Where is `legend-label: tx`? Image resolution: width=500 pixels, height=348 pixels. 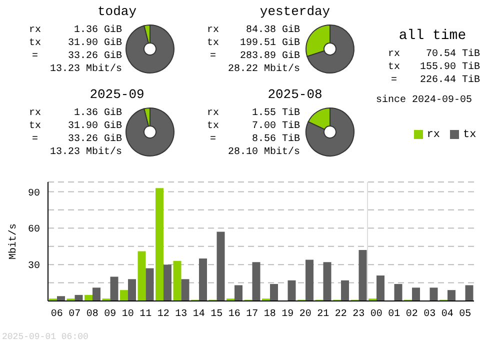
legend-label: tx is located at coordinates (469, 135).